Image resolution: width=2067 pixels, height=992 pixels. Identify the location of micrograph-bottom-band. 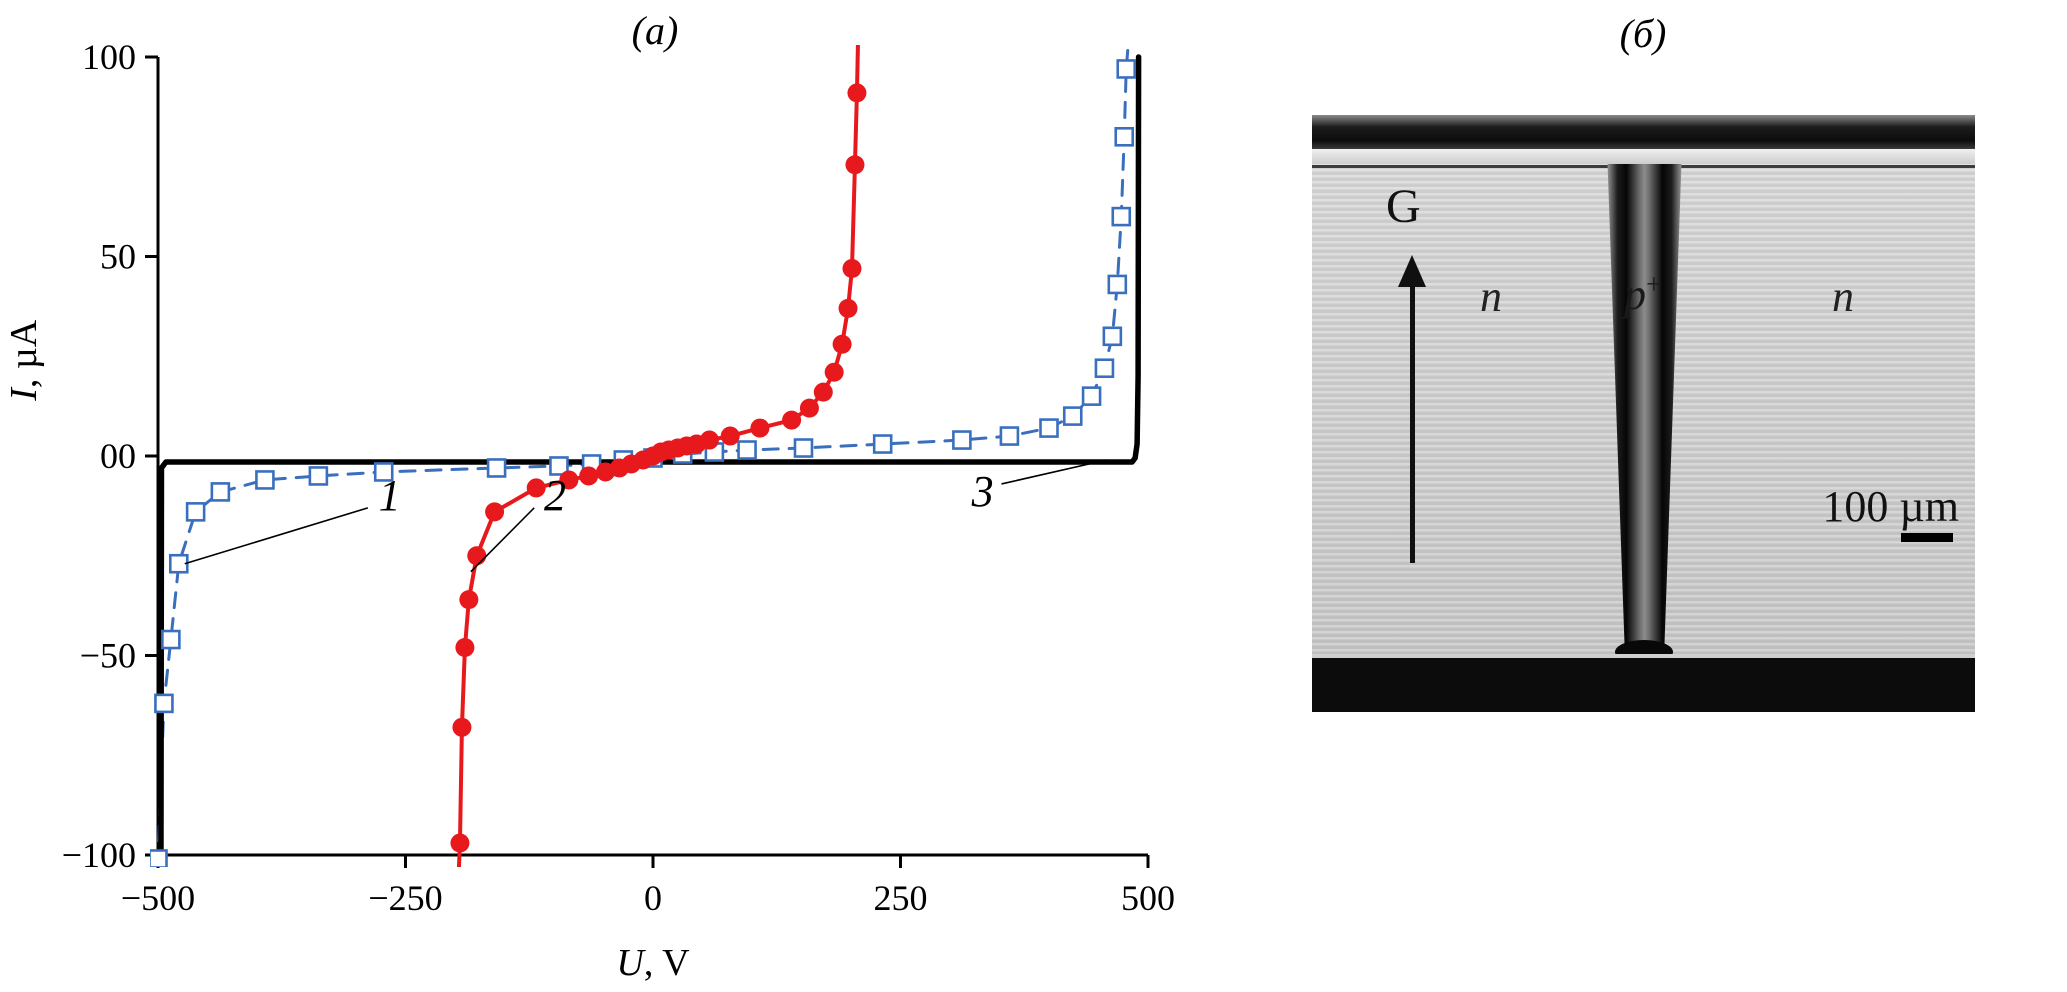
(1643, 683).